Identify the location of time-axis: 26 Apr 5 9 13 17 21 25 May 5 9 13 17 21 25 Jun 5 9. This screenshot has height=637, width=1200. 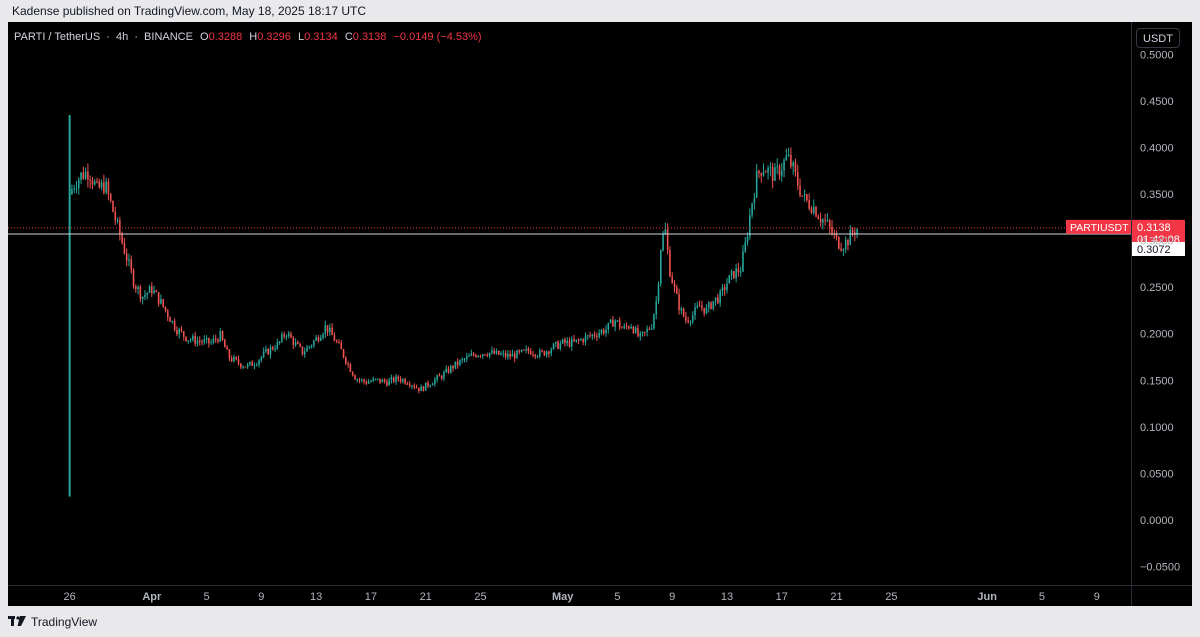
(582, 597).